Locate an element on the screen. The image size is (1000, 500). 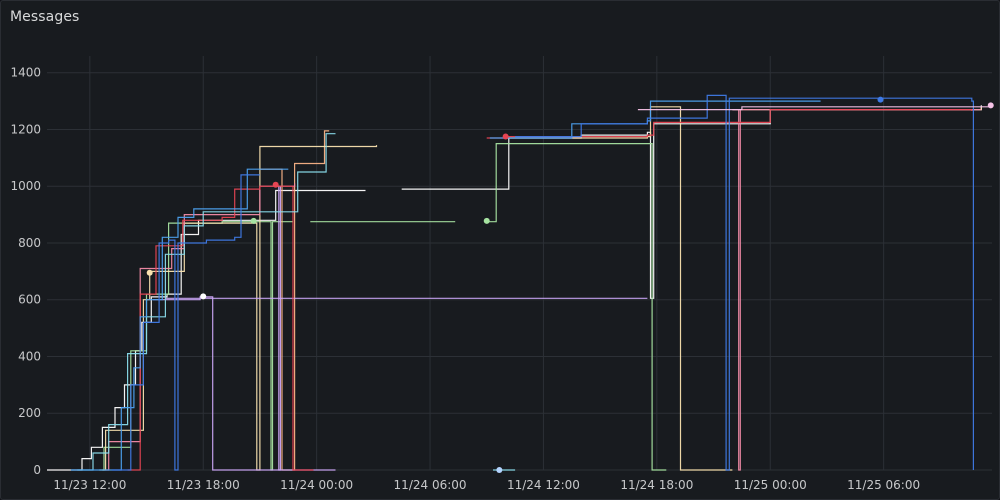
x-tick-label: 11/25 00:00 is located at coordinates (770, 485).